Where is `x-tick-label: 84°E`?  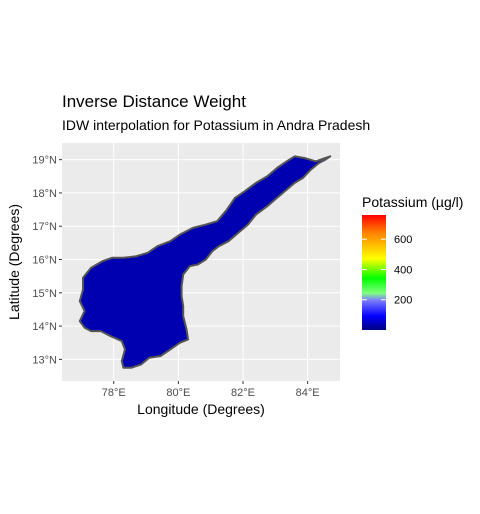
x-tick-label: 84°E is located at coordinates (308, 393).